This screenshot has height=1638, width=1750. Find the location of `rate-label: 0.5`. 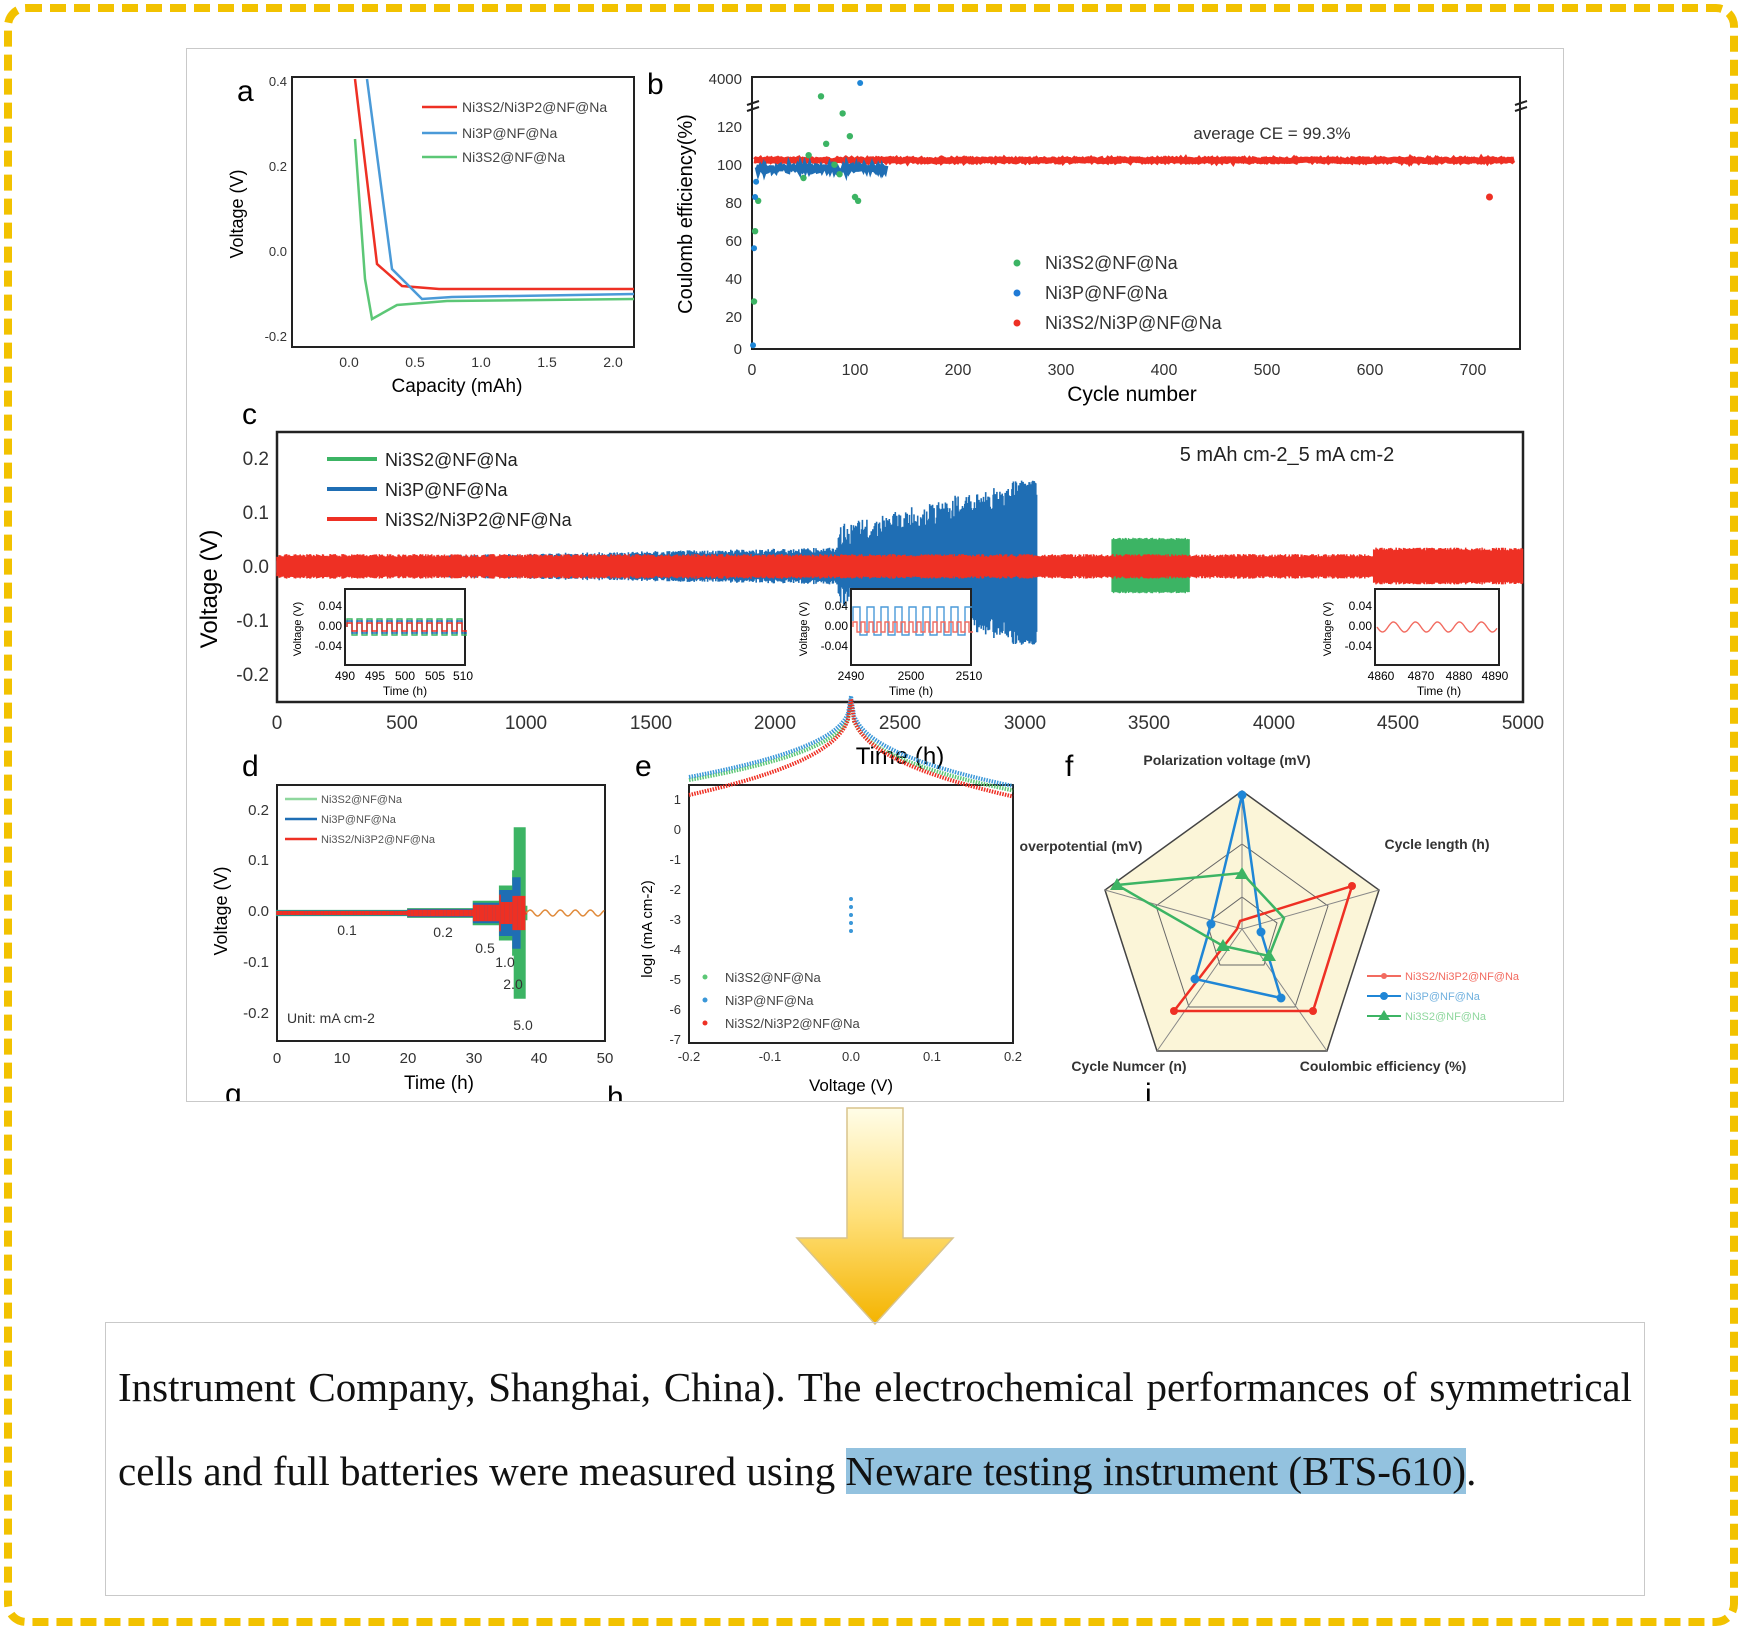

rate-label: 0.5 is located at coordinates (485, 948).